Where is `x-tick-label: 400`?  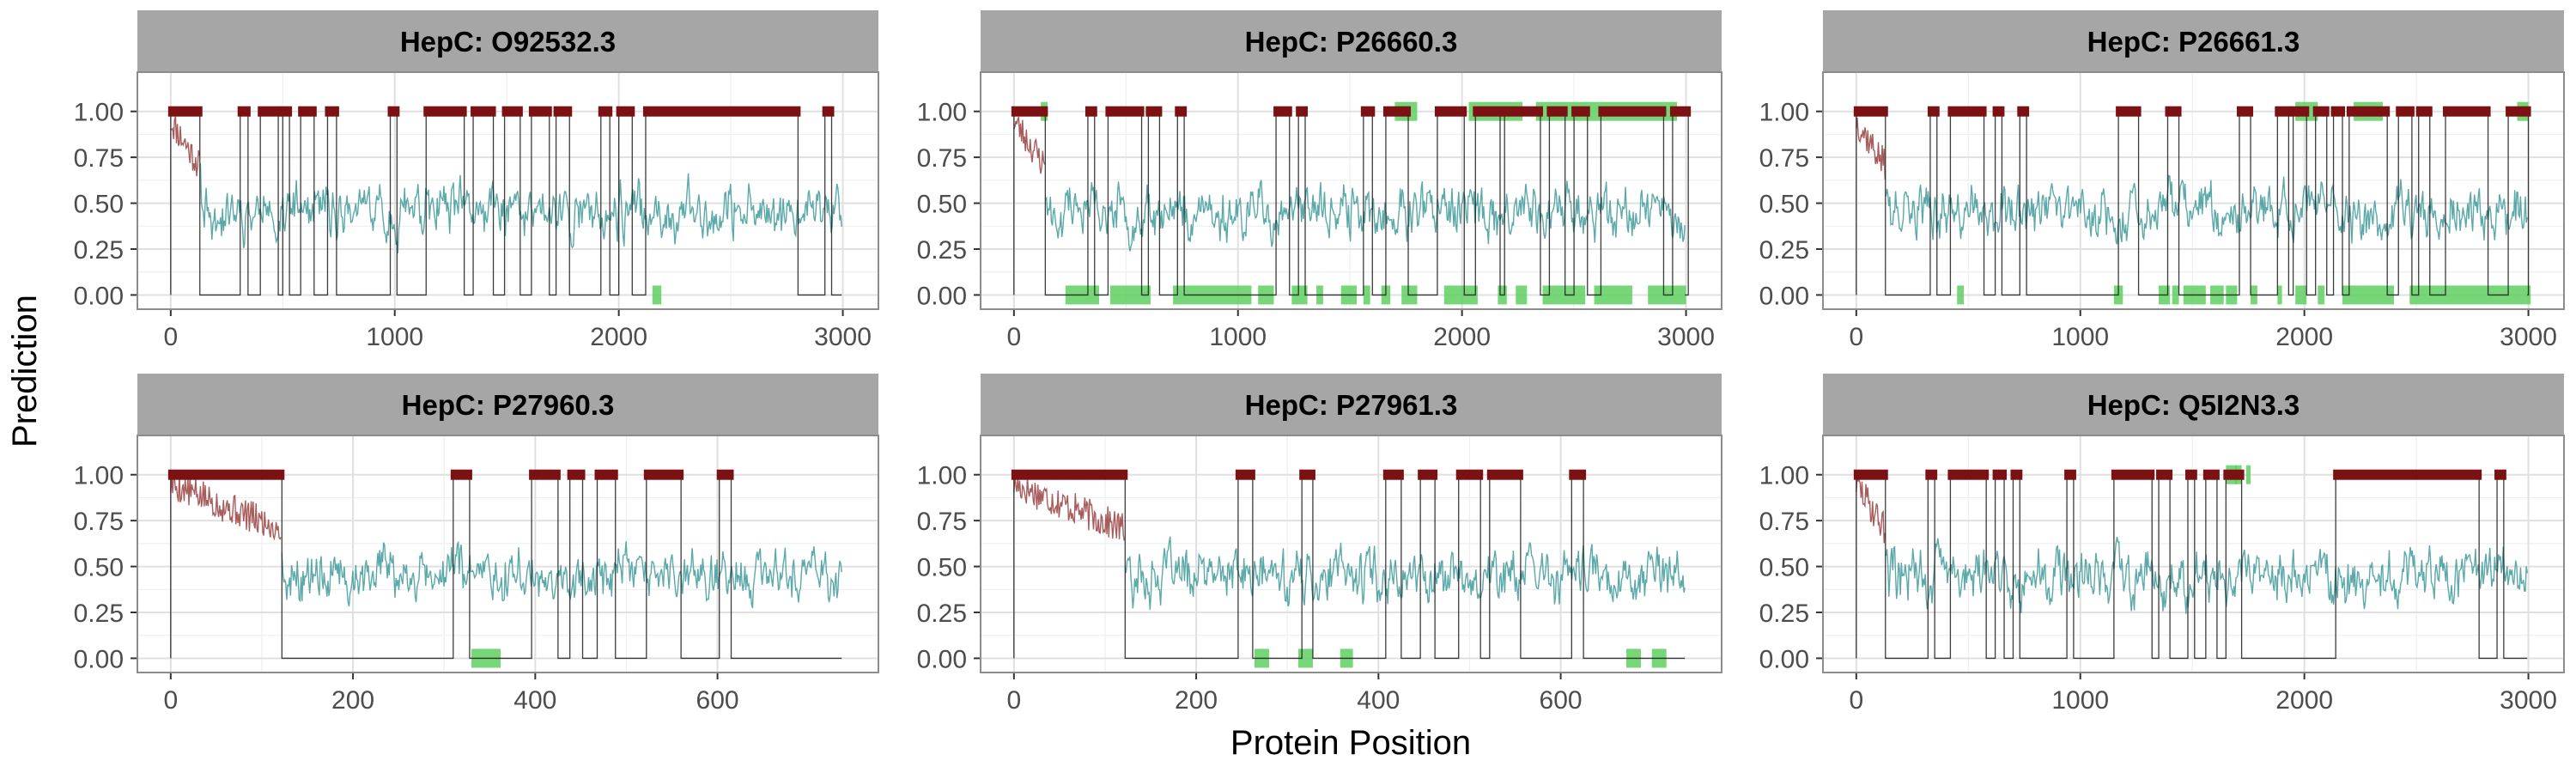
x-tick-label: 400 is located at coordinates (1378, 700).